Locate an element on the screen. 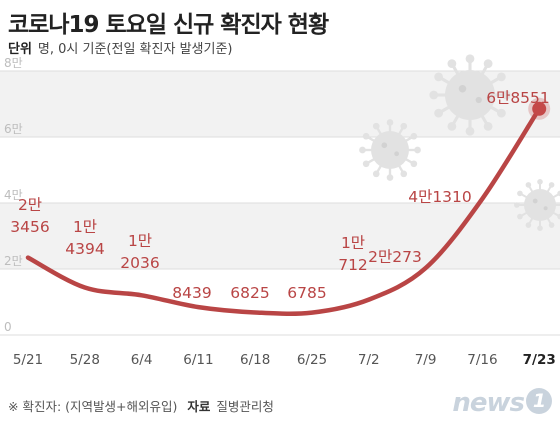  data-label: 6만8551 is located at coordinates (518, 98).